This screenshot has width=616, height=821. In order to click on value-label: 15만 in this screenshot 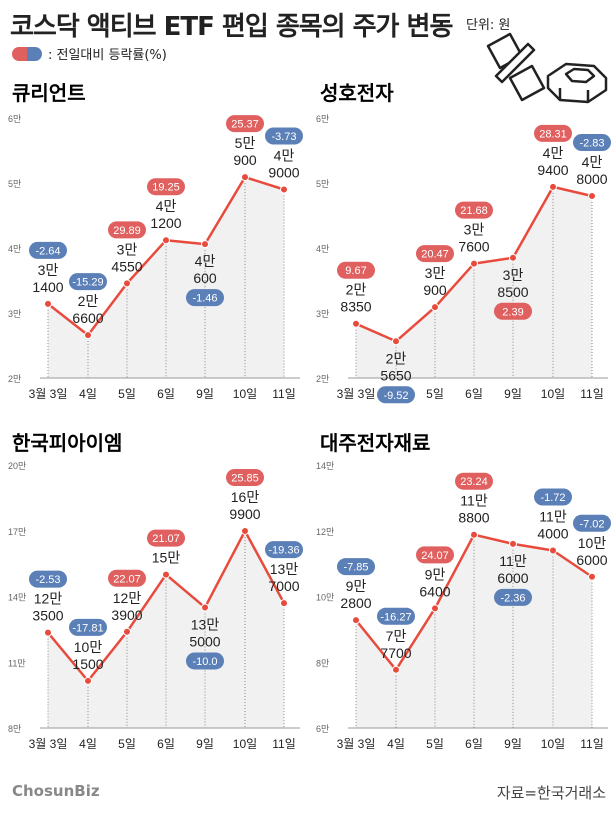, I will do `click(166, 558)`.